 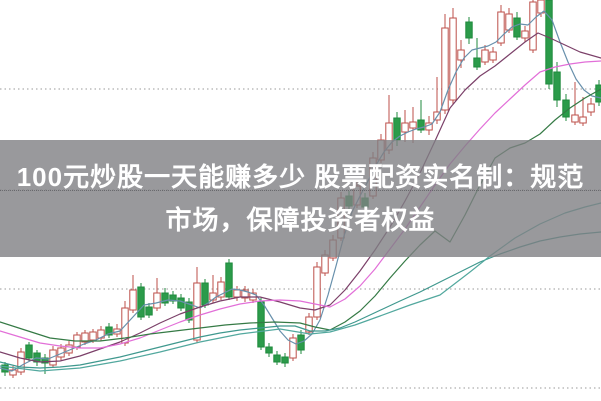 What do you see at coordinates (300, 219) in the screenshot?
I see `headline-line-2: 市场，保障投资者权益` at bounding box center [300, 219].